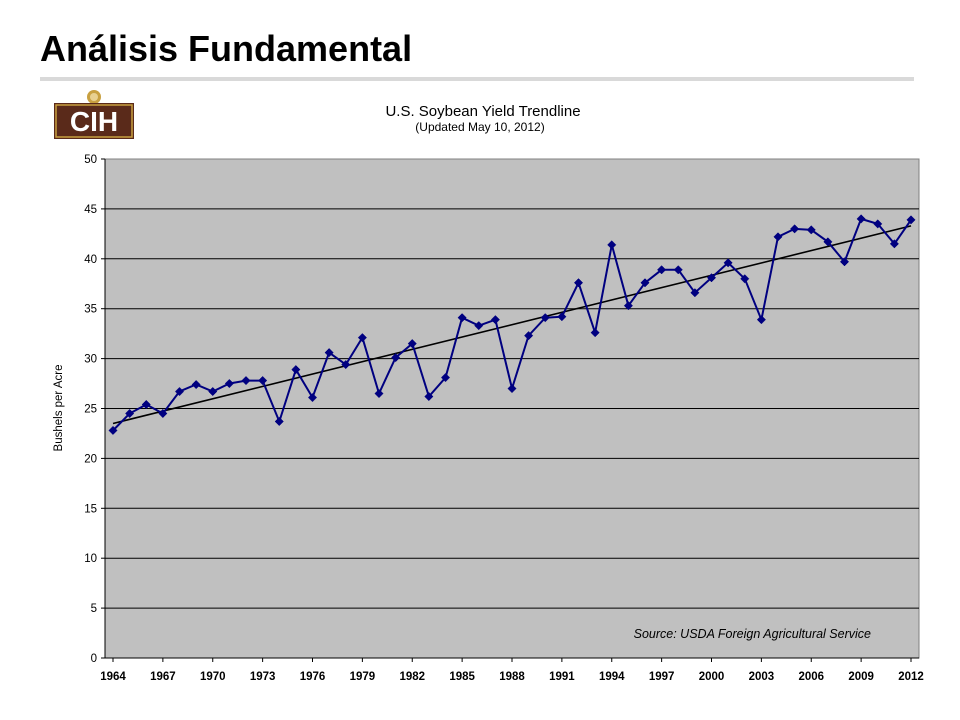 The width and height of the screenshot is (960, 720). Describe the element at coordinates (911, 677) in the screenshot. I see `x-tick-label: 2012` at that location.